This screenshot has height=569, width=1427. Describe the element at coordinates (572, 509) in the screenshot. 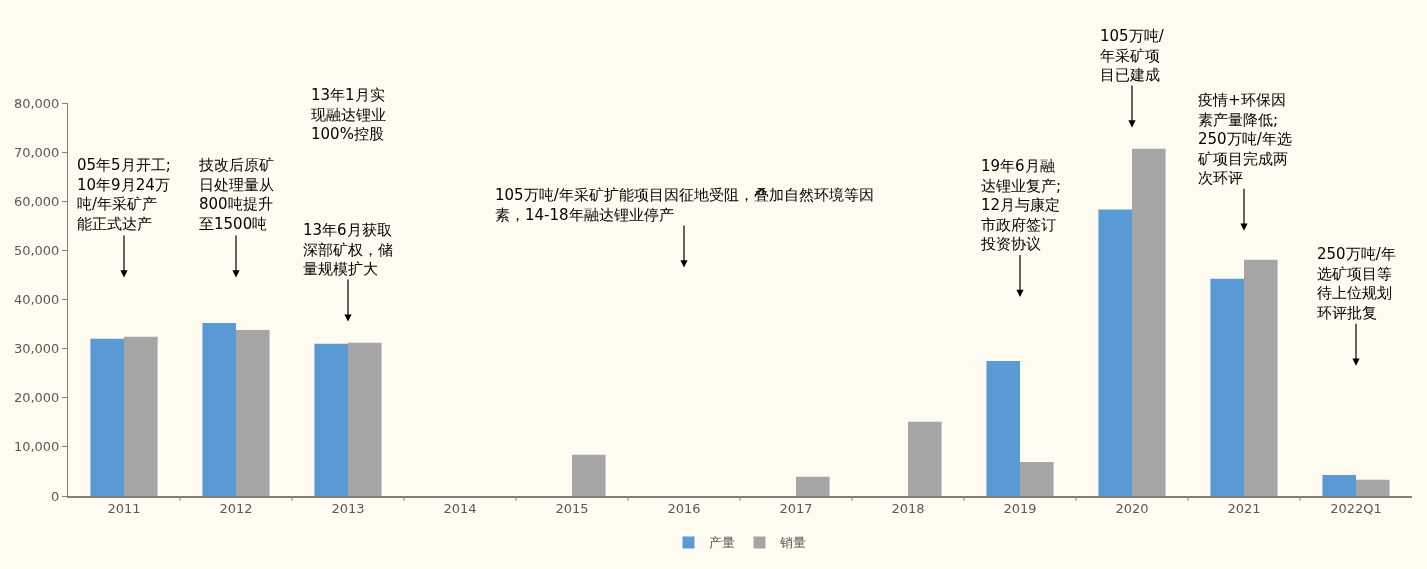

I see `x-tick-label: 2015` at that location.